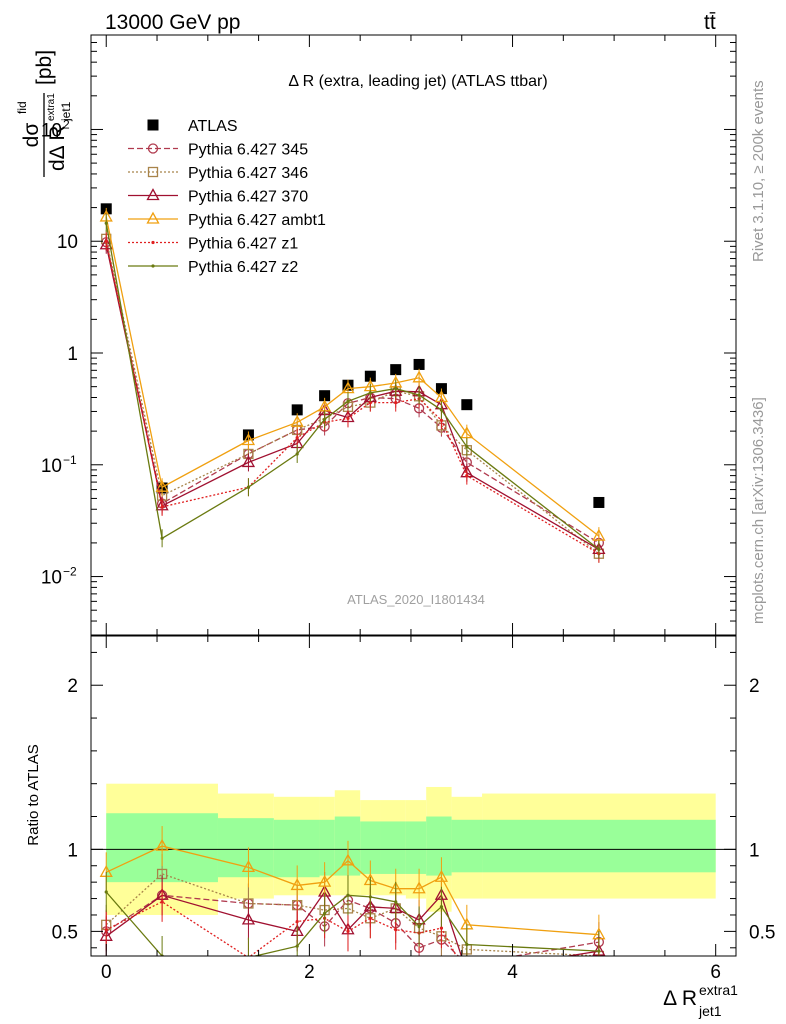 The height and width of the screenshot is (1024, 786). I want to click on legend-entry: Pythia 6.427 ambt1, so click(227, 220).